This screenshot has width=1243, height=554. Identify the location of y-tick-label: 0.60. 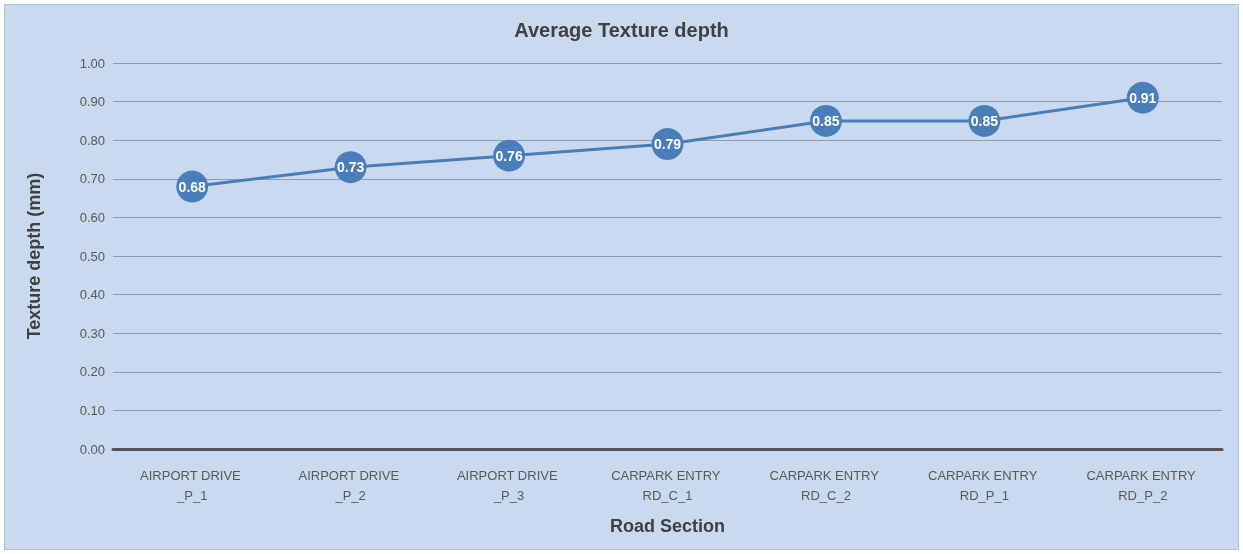
(92, 217).